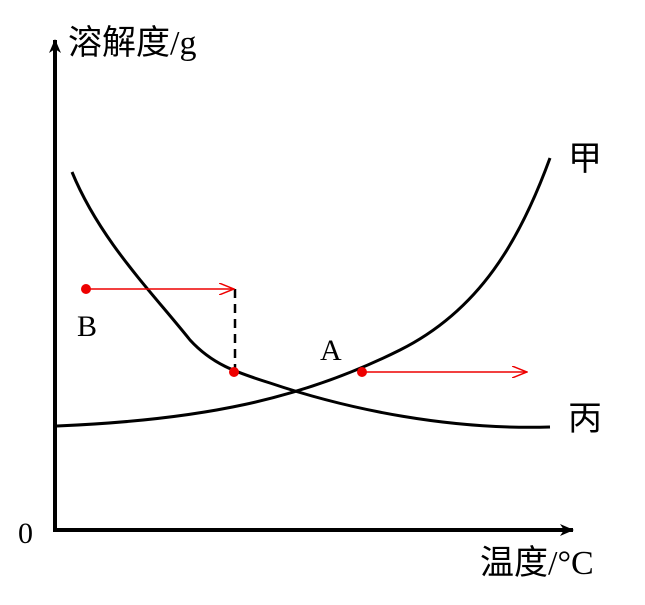 This screenshot has width=645, height=605. What do you see at coordinates (537, 563) in the screenshot?
I see `x-axis-label: 温度/°C` at bounding box center [537, 563].